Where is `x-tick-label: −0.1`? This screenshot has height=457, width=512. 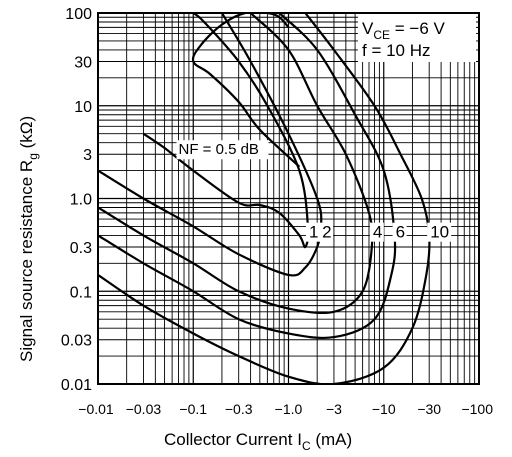
x-tick-label: −0.1 is located at coordinates (193, 409).